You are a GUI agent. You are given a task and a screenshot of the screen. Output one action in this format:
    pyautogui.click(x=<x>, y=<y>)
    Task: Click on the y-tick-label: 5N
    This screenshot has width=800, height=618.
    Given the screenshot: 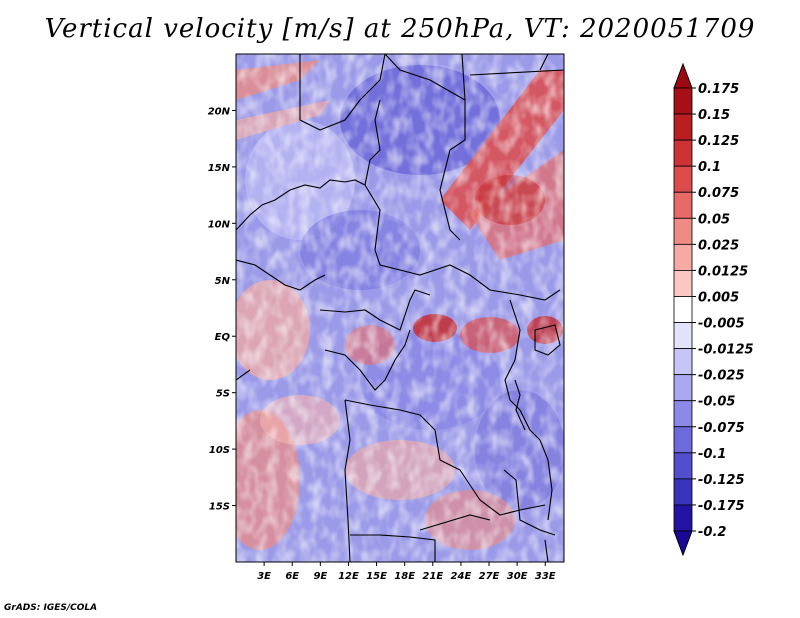 What is the action you would take?
    pyautogui.click(x=223, y=281)
    